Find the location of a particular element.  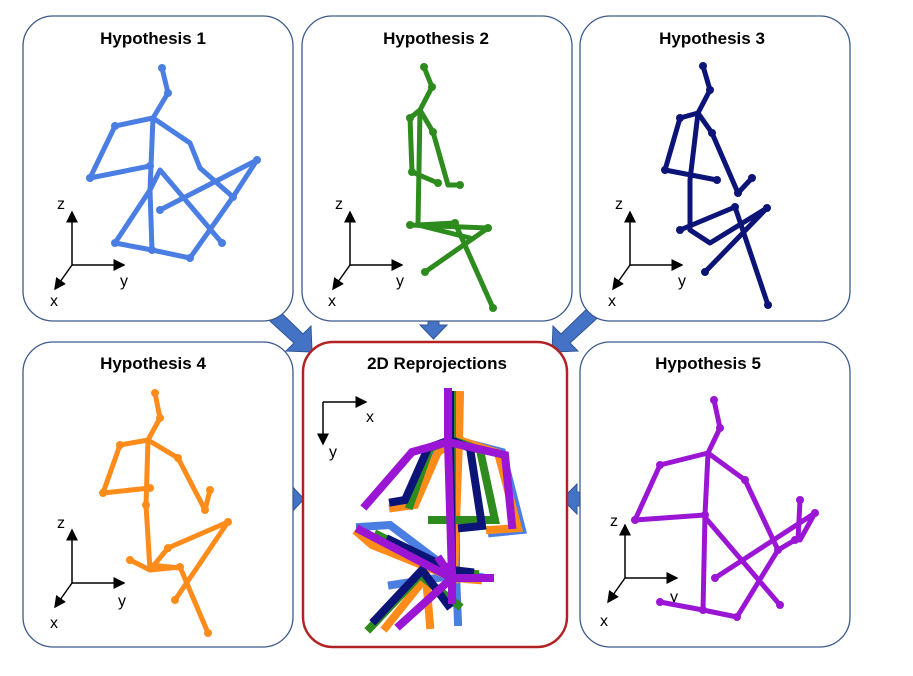

panel-2d-reprojections: 2D Reprojections x y is located at coordinates (435, 494).